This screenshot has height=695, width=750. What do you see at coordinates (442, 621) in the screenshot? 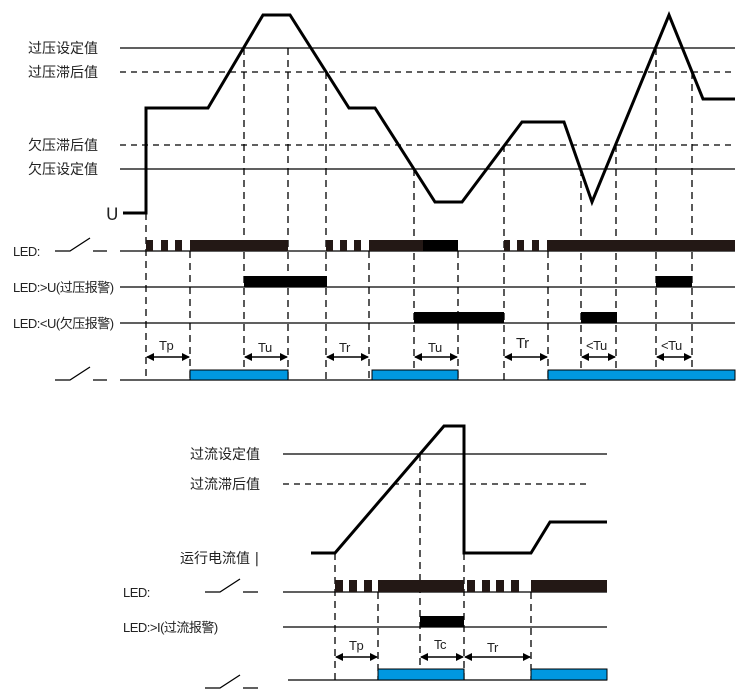
I see `overcurrent-alarm-bar` at bounding box center [442, 621].